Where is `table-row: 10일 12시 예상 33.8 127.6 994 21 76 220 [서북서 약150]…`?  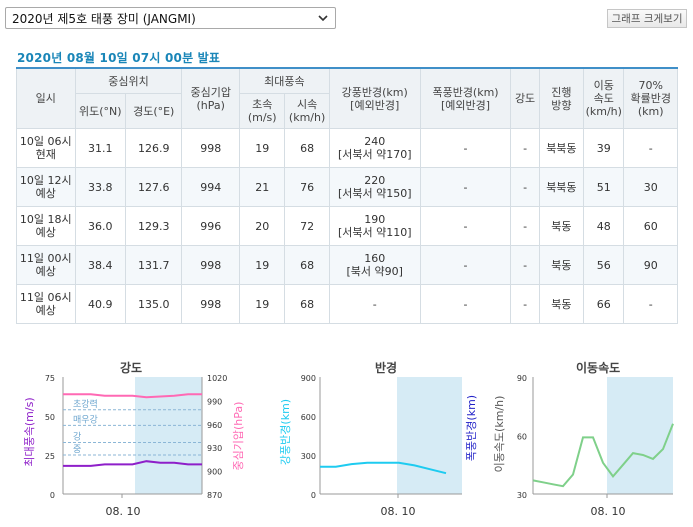 table-row: 10일 12시 예상 33.8 127.6 994 21 76 220 [서북서 약150]… is located at coordinates (347, 187).